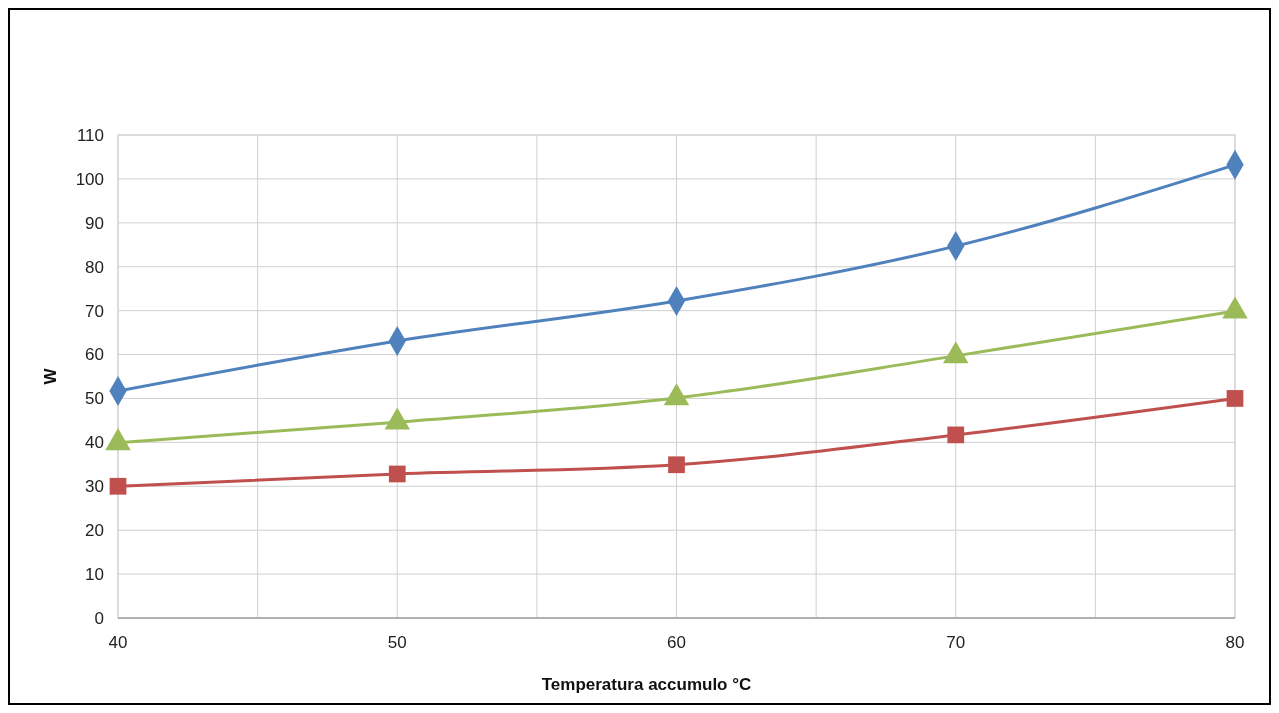  Describe the element at coordinates (94, 311) in the screenshot. I see `y-tick-label: 70` at that location.